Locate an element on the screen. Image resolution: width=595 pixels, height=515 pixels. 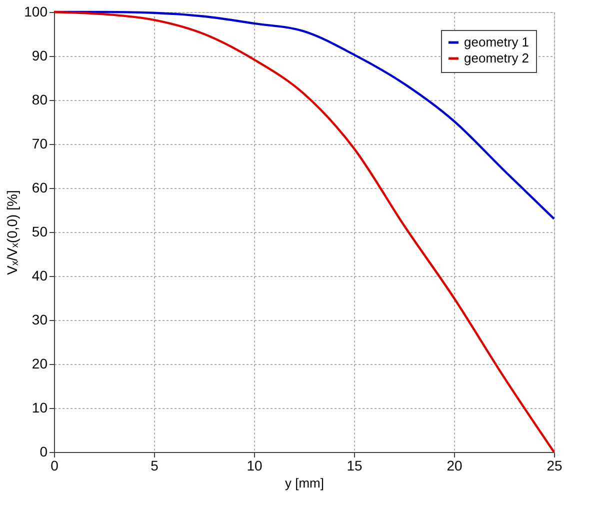
y-tick-label: 10 is located at coordinates (40, 408).